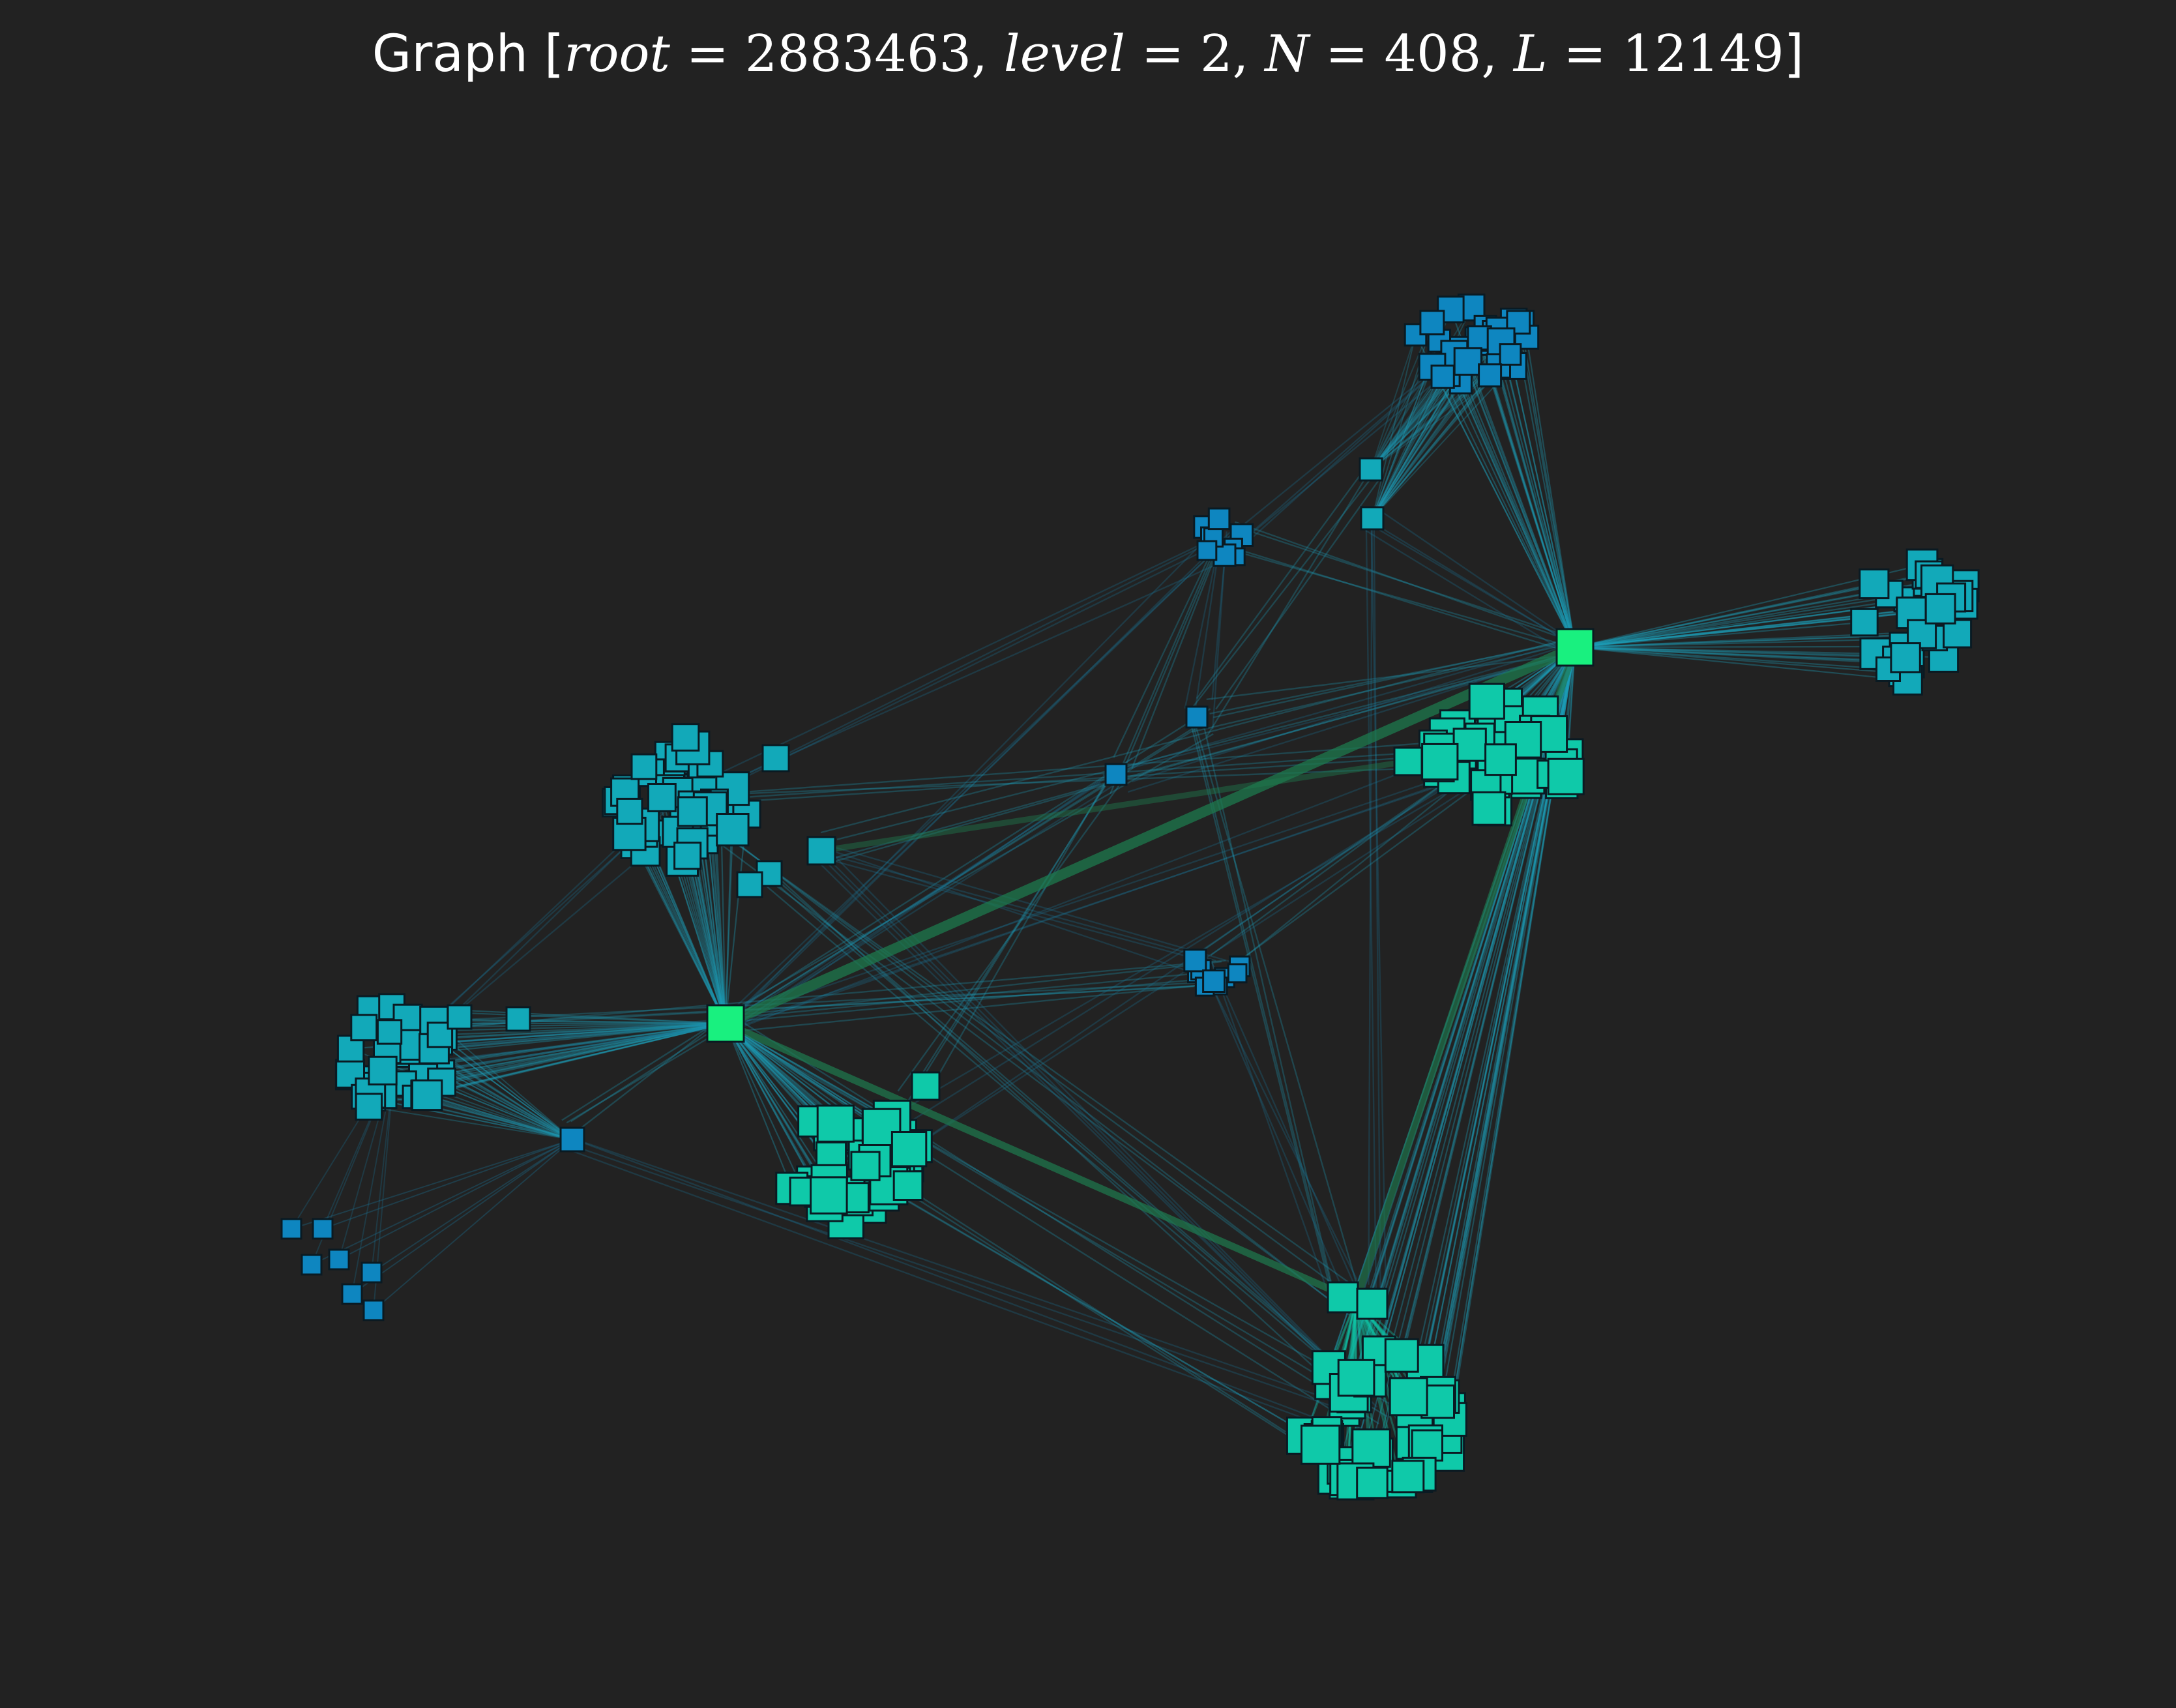  Describe the element at coordinates (1794, 54) in the screenshot. I see `title-suffix: ]` at that location.